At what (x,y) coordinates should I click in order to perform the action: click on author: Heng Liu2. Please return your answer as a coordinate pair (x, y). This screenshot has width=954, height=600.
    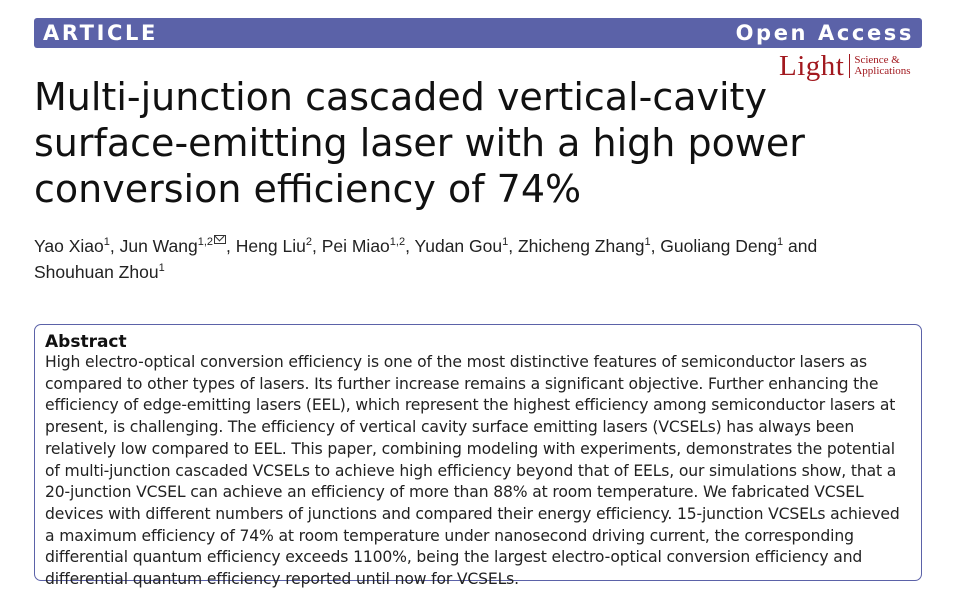
    Looking at the image, I should click on (274, 246).